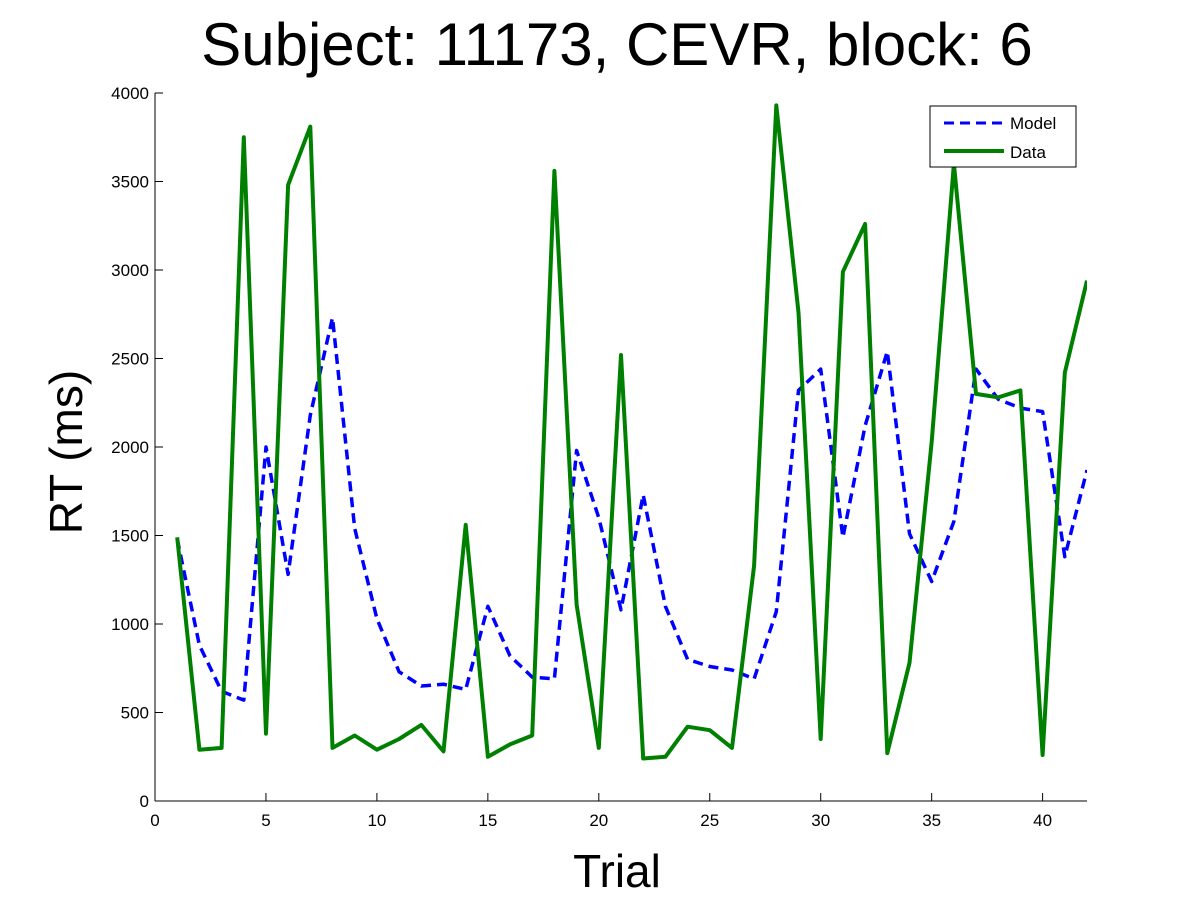  What do you see at coordinates (1028, 152) in the screenshot?
I see `legend-data-label: Data` at bounding box center [1028, 152].